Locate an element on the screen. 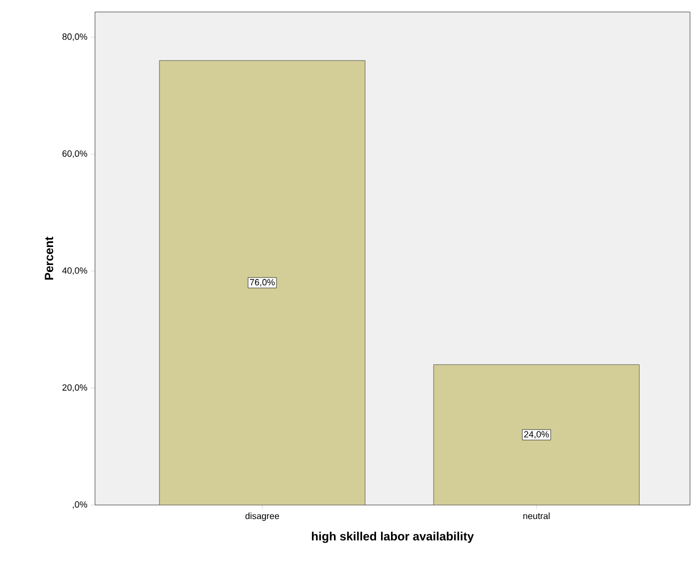 This screenshot has height=567, width=694. y-axis-title: Percent is located at coordinates (49, 258).